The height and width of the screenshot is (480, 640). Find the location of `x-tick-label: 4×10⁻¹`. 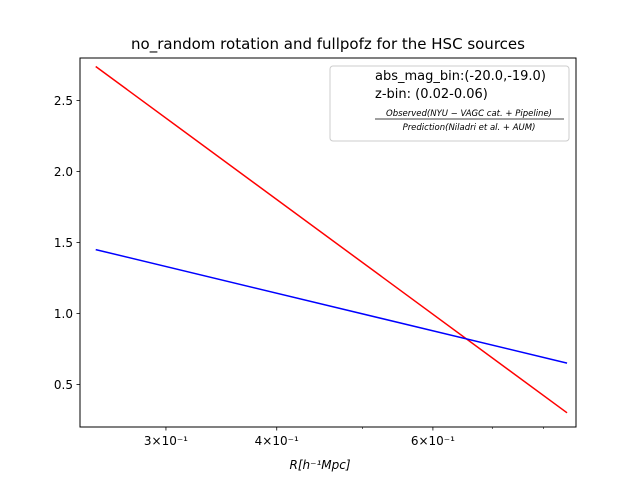

x-tick-label: 4×10⁻¹ is located at coordinates (277, 441).